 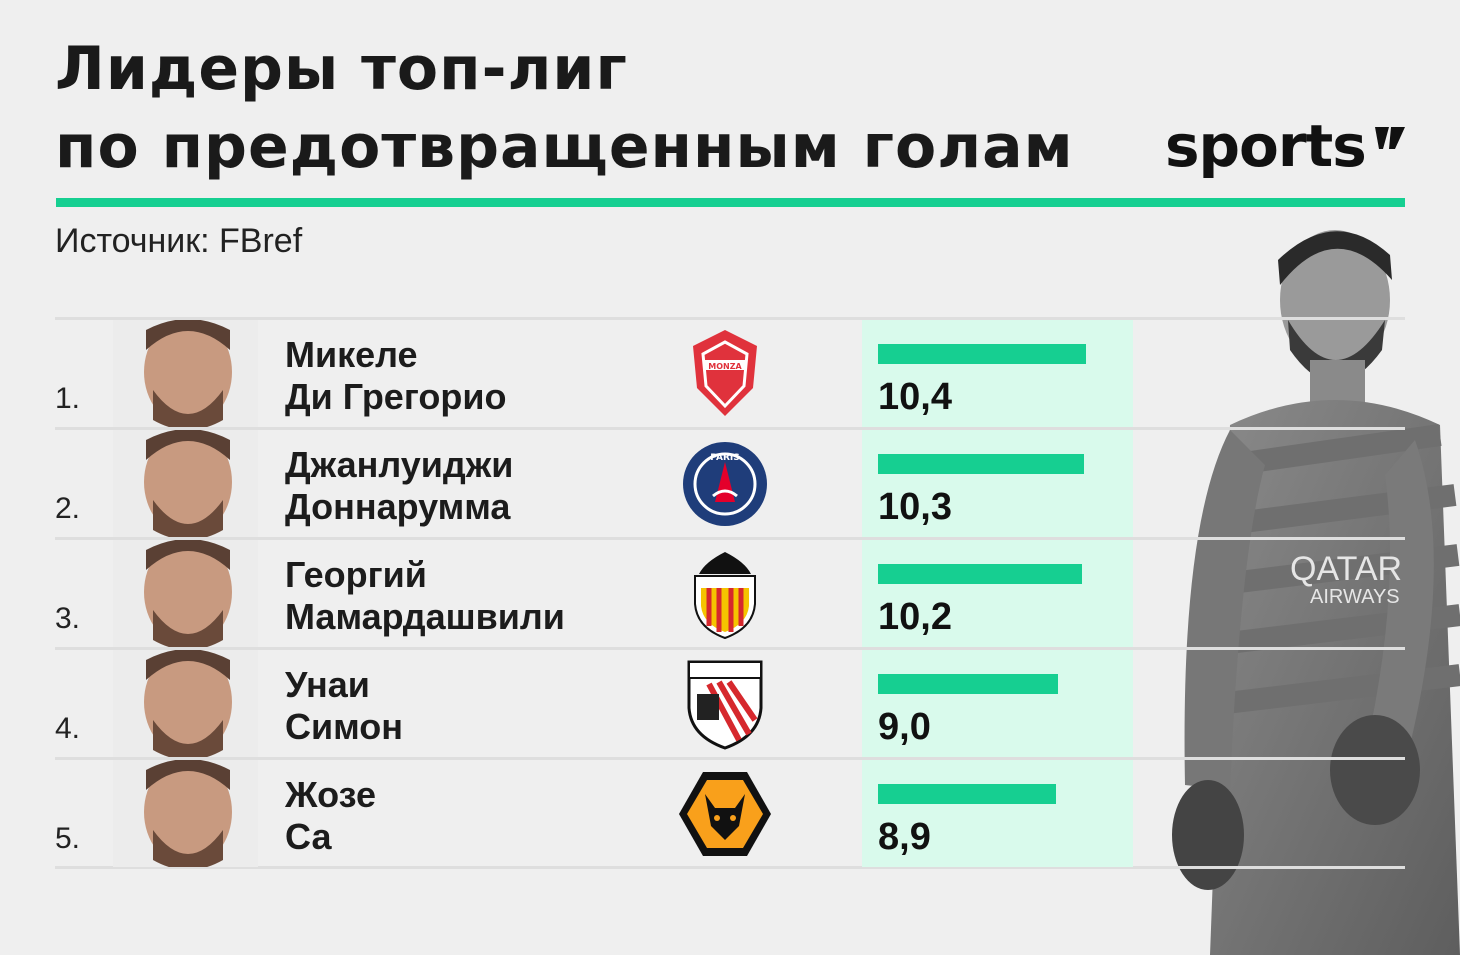 I want to click on player-last-name: Ди Грегорио, so click(x=396, y=396).